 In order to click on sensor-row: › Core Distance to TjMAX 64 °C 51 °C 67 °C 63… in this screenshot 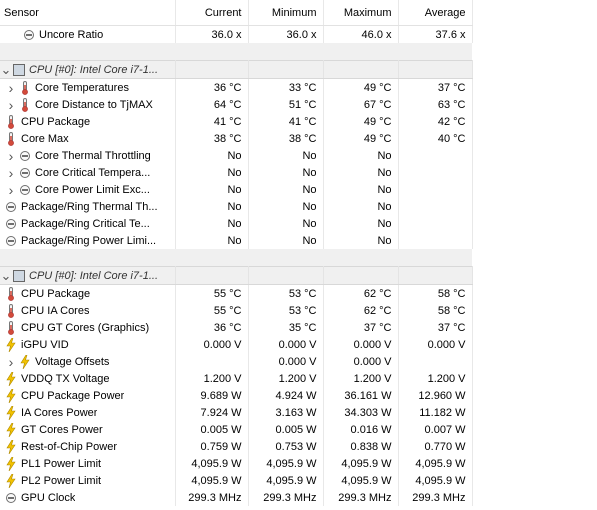, I will do `click(236, 104)`.